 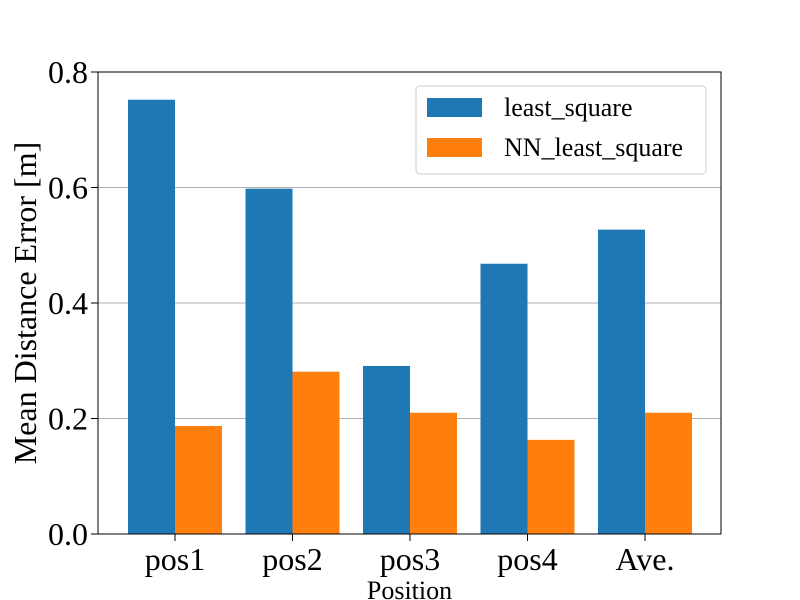 What do you see at coordinates (68, 534) in the screenshot?
I see `y-tick-label: 0.0` at bounding box center [68, 534].